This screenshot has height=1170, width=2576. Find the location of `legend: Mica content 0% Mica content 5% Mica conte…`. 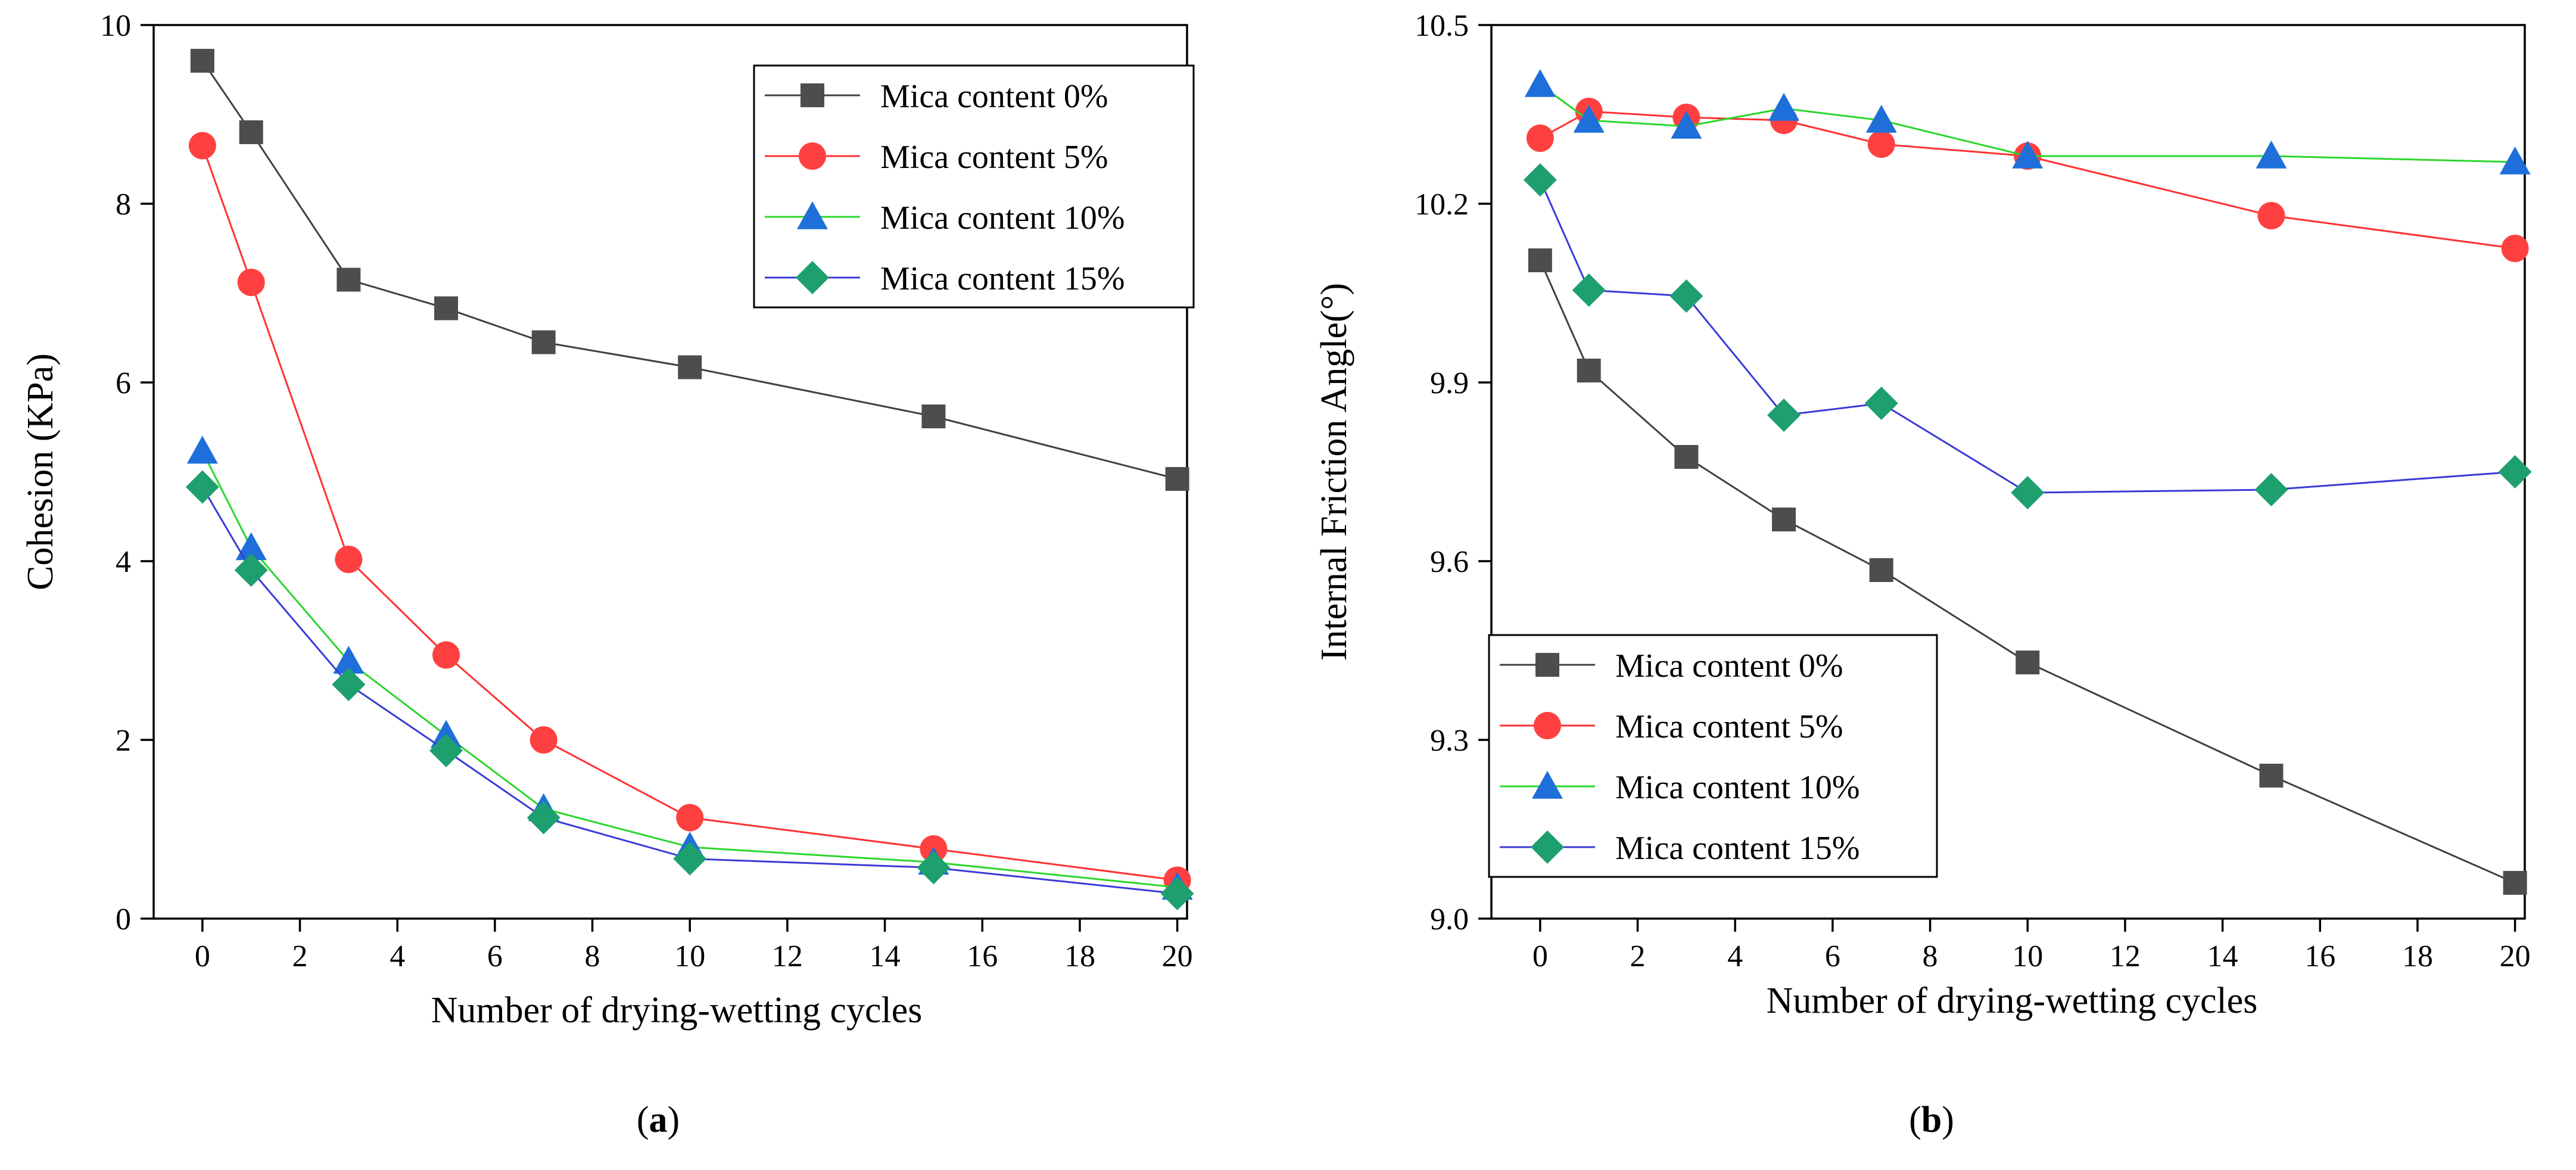

legend: Mica content 0% Mica content 5% Mica conte… is located at coordinates (1713, 756).